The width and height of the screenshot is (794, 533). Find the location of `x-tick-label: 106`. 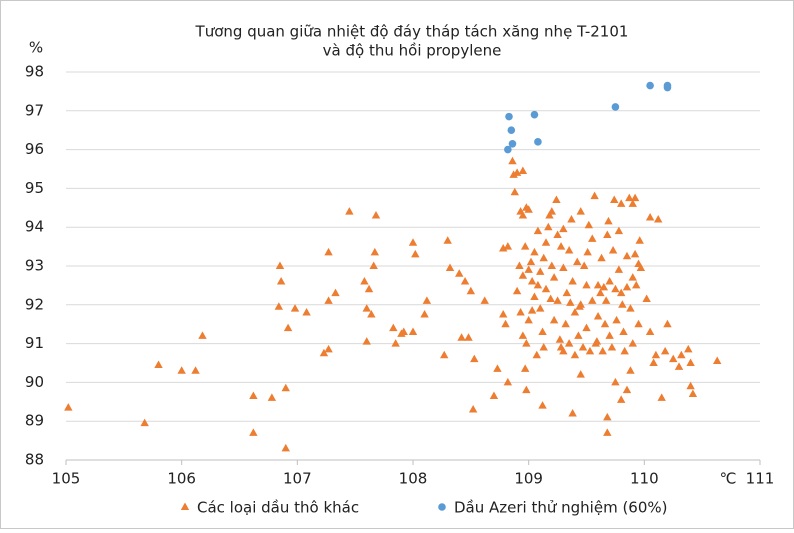

x-tick-label: 106 is located at coordinates (181, 479).